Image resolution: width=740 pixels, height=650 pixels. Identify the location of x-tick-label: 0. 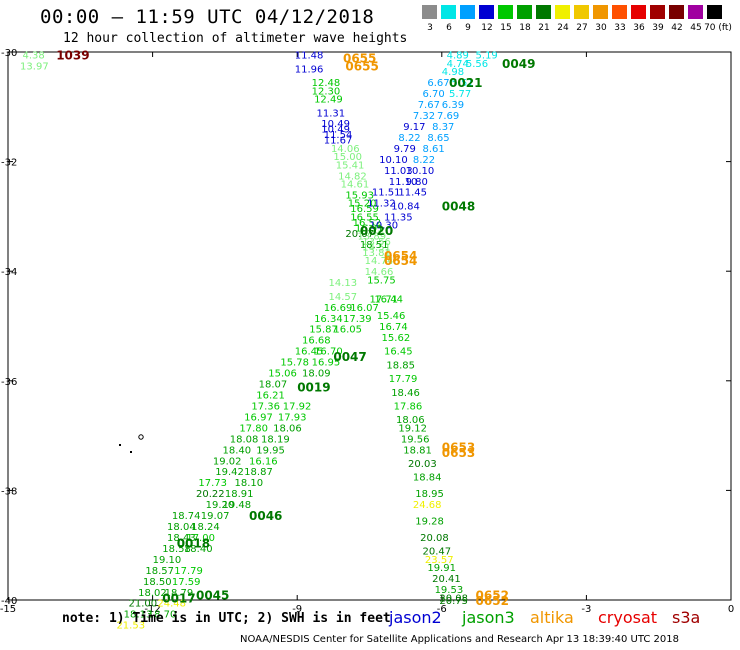
(731, 609).